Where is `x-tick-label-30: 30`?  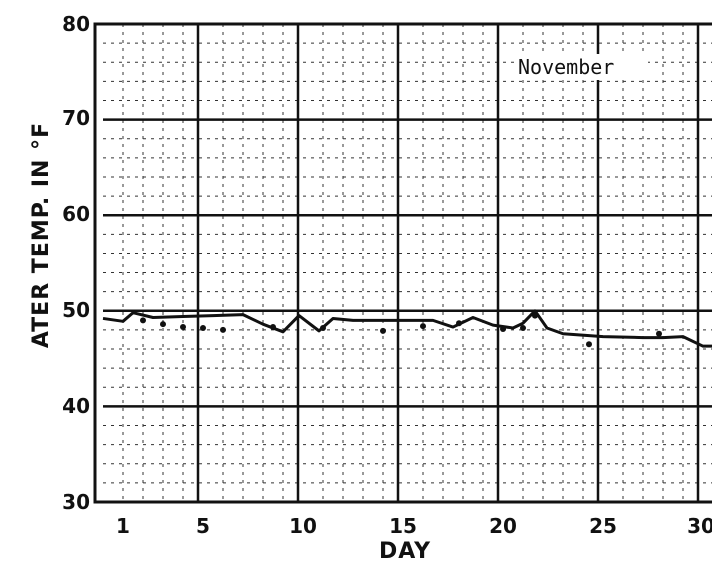
x-tick-label-30: 30 is located at coordinates (699, 526).